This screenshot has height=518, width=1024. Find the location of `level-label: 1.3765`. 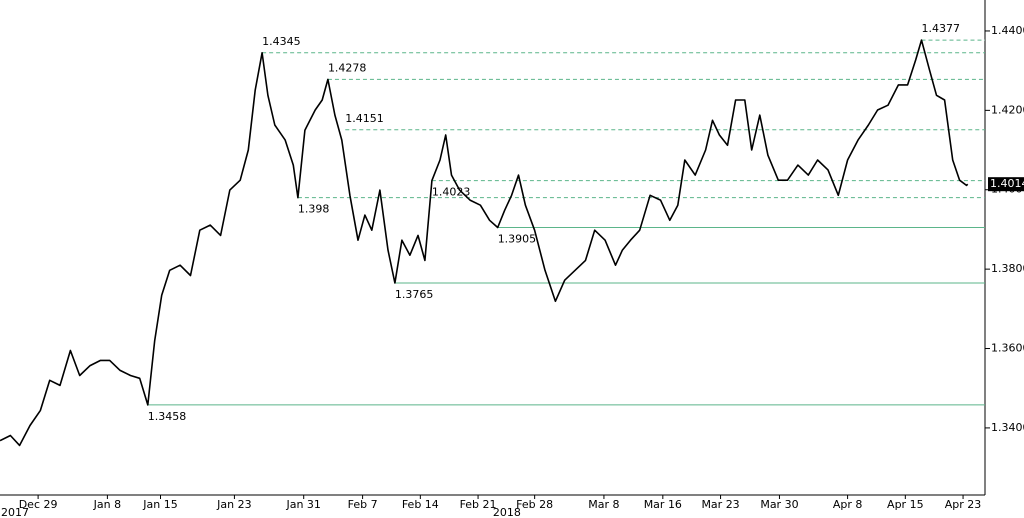

level-label: 1.3765 is located at coordinates (414, 294).